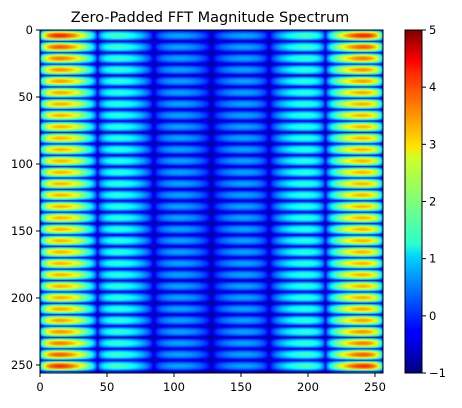 Image resolution: width=462 pixels, height=408 pixels. What do you see at coordinates (29, 30) in the screenshot?
I see `y-tick-label: 0` at bounding box center [29, 30].